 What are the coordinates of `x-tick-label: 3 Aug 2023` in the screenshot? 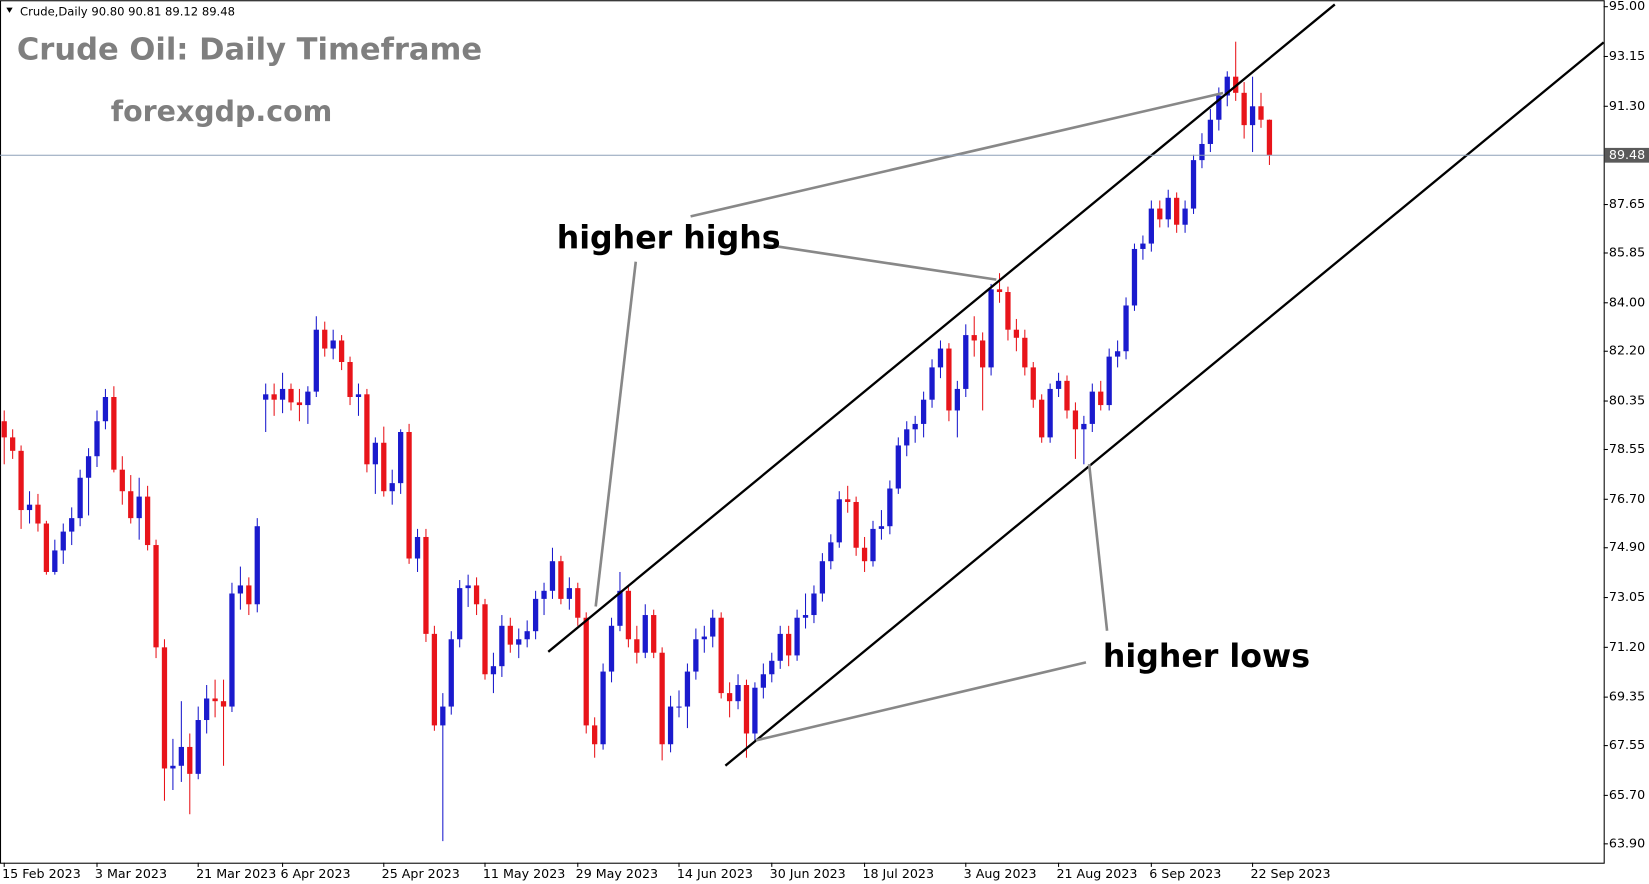 It's located at (1000, 873).